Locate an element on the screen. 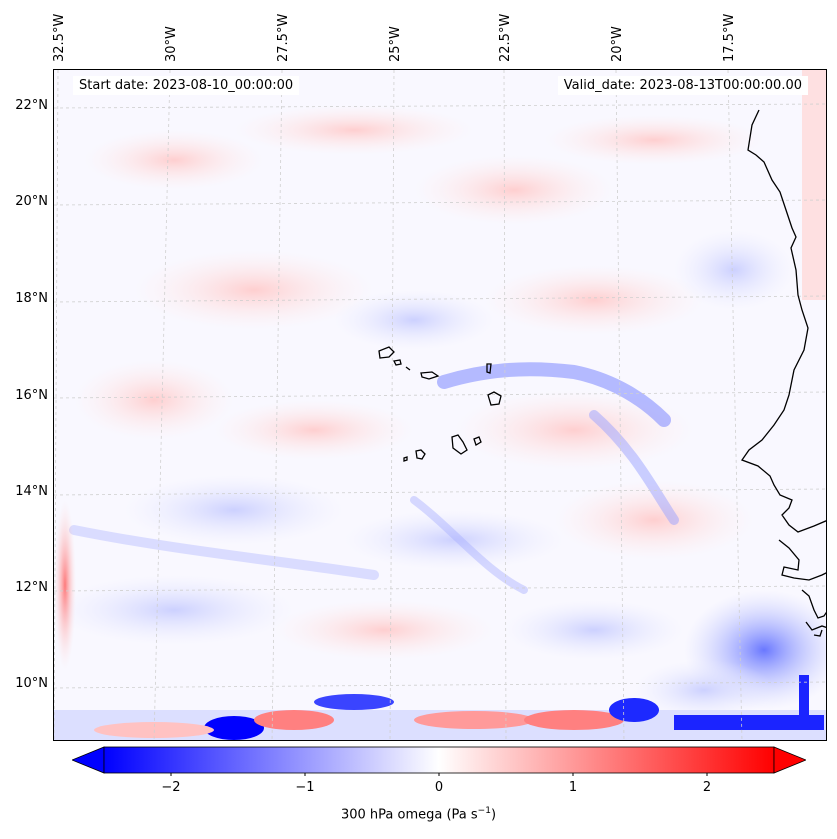  lon-label: 25°W is located at coordinates (395, 44).